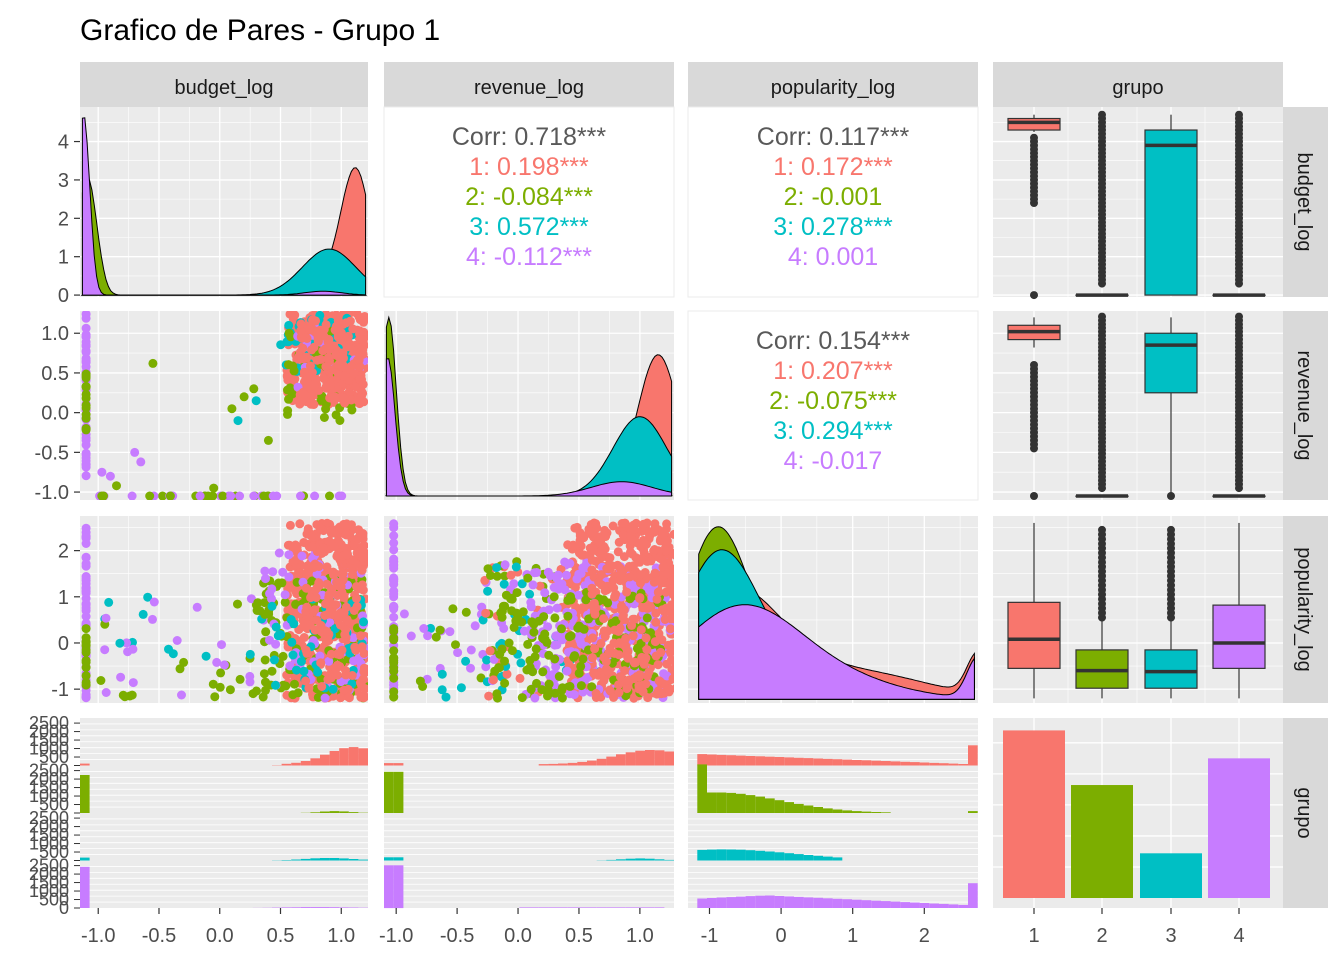 Image resolution: width=1344 pixels, height=965 pixels. I want to click on y-tick-label: -1.0, so click(52, 493).